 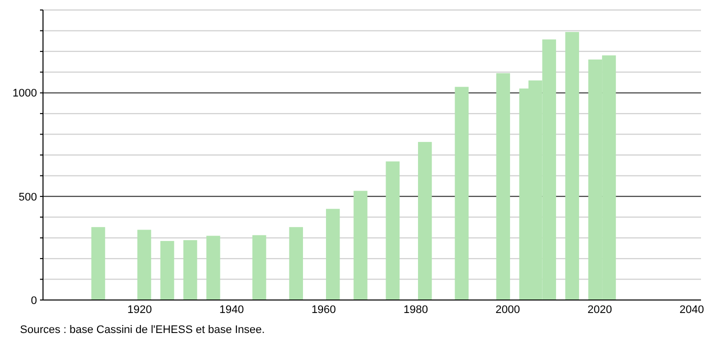 What do you see at coordinates (33, 300) in the screenshot?
I see `y-tick-label: 0` at bounding box center [33, 300].